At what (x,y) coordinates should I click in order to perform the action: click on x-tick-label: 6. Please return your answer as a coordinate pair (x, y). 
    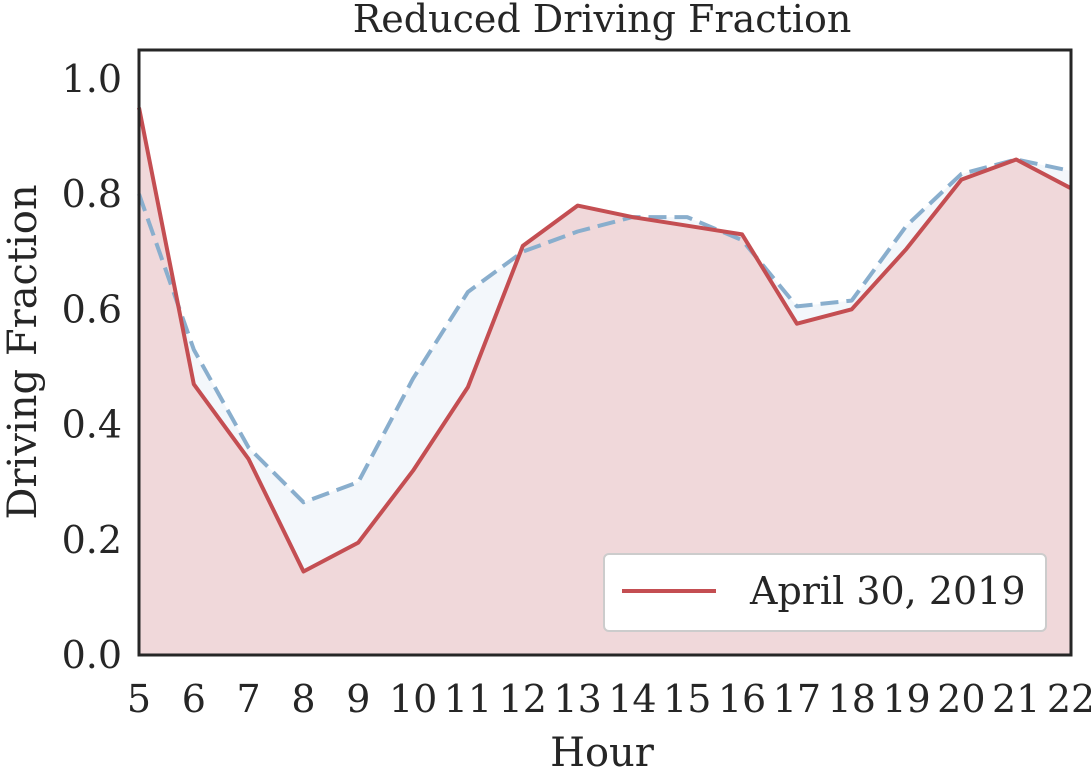
    Looking at the image, I should click on (194, 699).